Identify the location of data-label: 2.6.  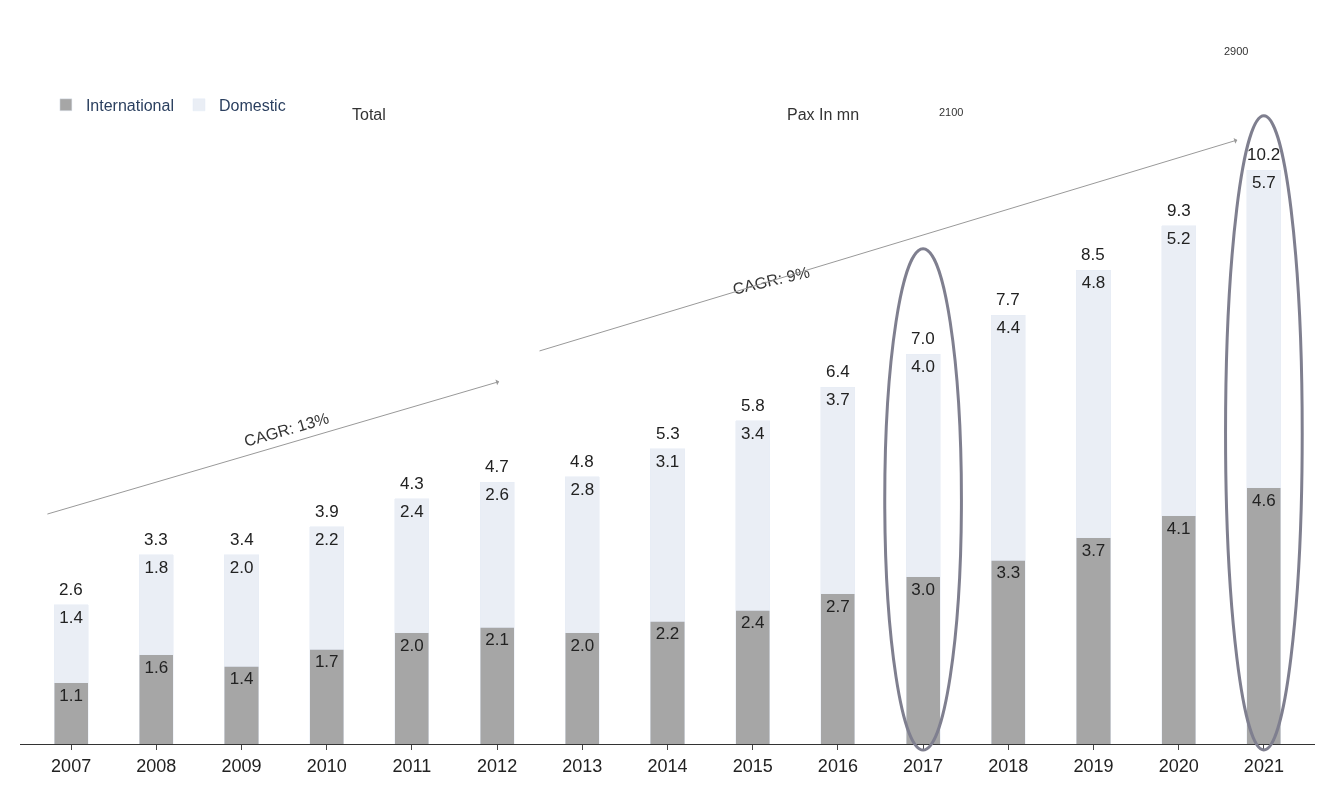
(497, 495).